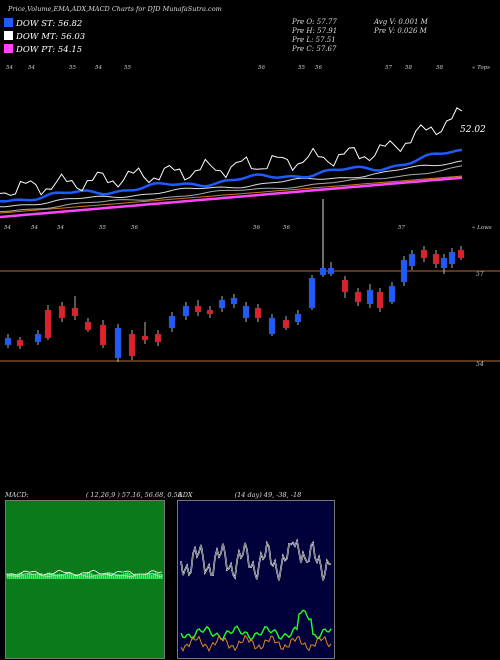 The width and height of the screenshot is (500, 660). Describe the element at coordinates (256, 560) in the screenshot. I see `adx-line-inner` at that location.